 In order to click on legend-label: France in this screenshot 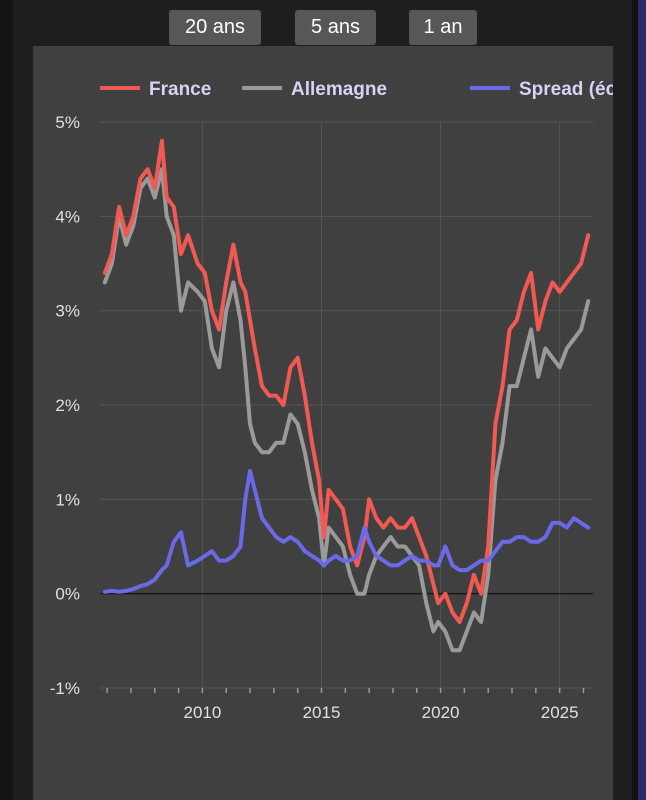, I will do `click(180, 89)`.